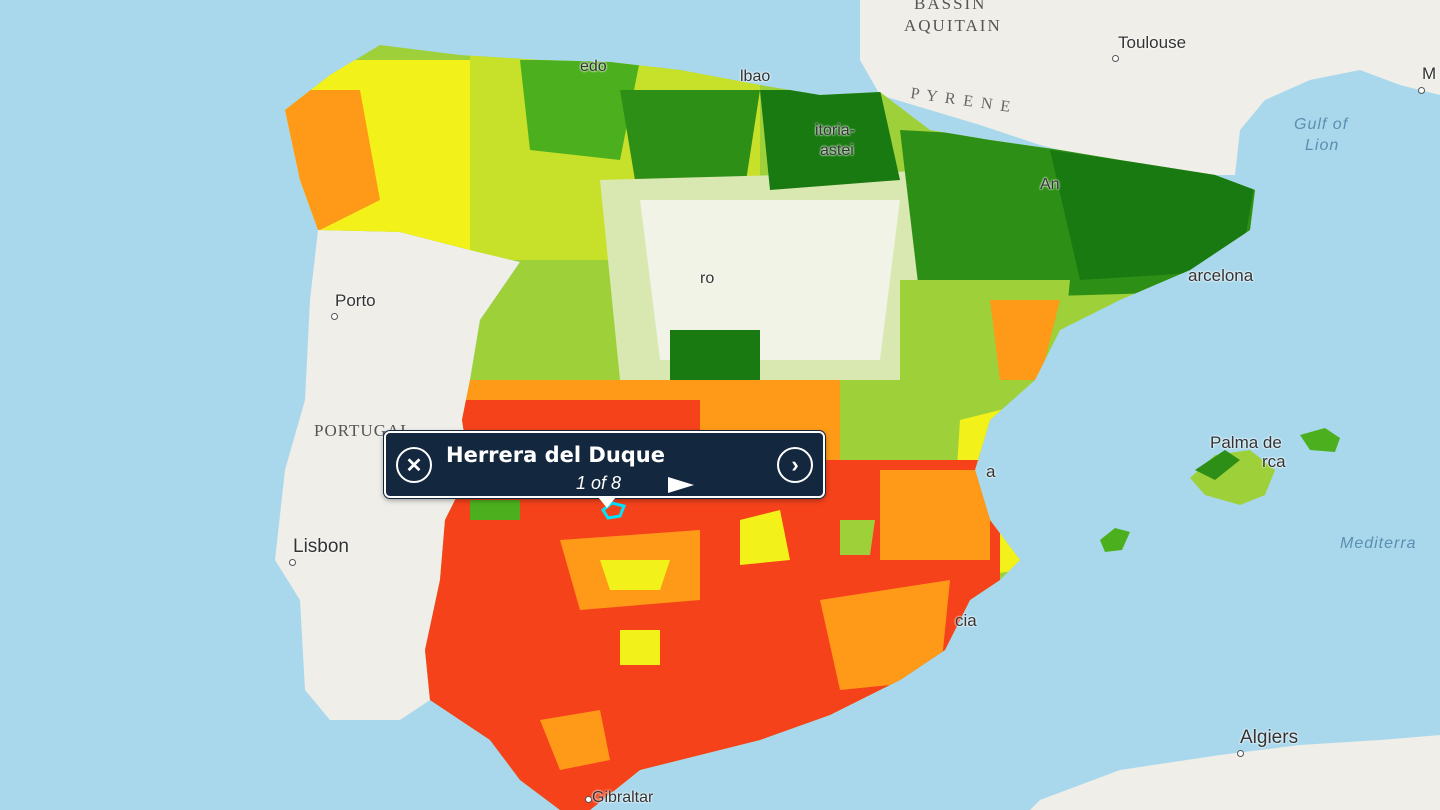 The width and height of the screenshot is (1440, 810). What do you see at coordinates (1246, 442) in the screenshot?
I see `label-palma-de: Palma de` at bounding box center [1246, 442].